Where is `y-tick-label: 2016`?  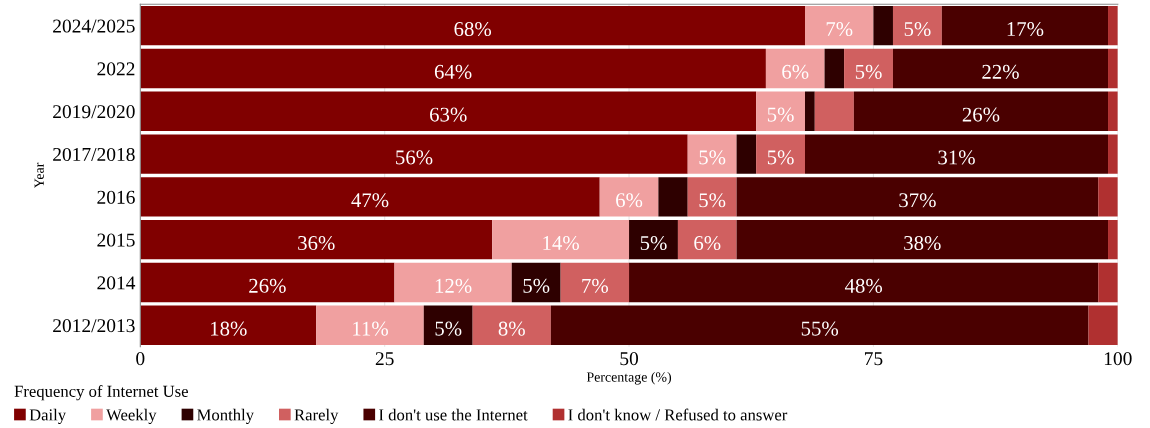 y-tick-label: 2016 is located at coordinates (116, 197).